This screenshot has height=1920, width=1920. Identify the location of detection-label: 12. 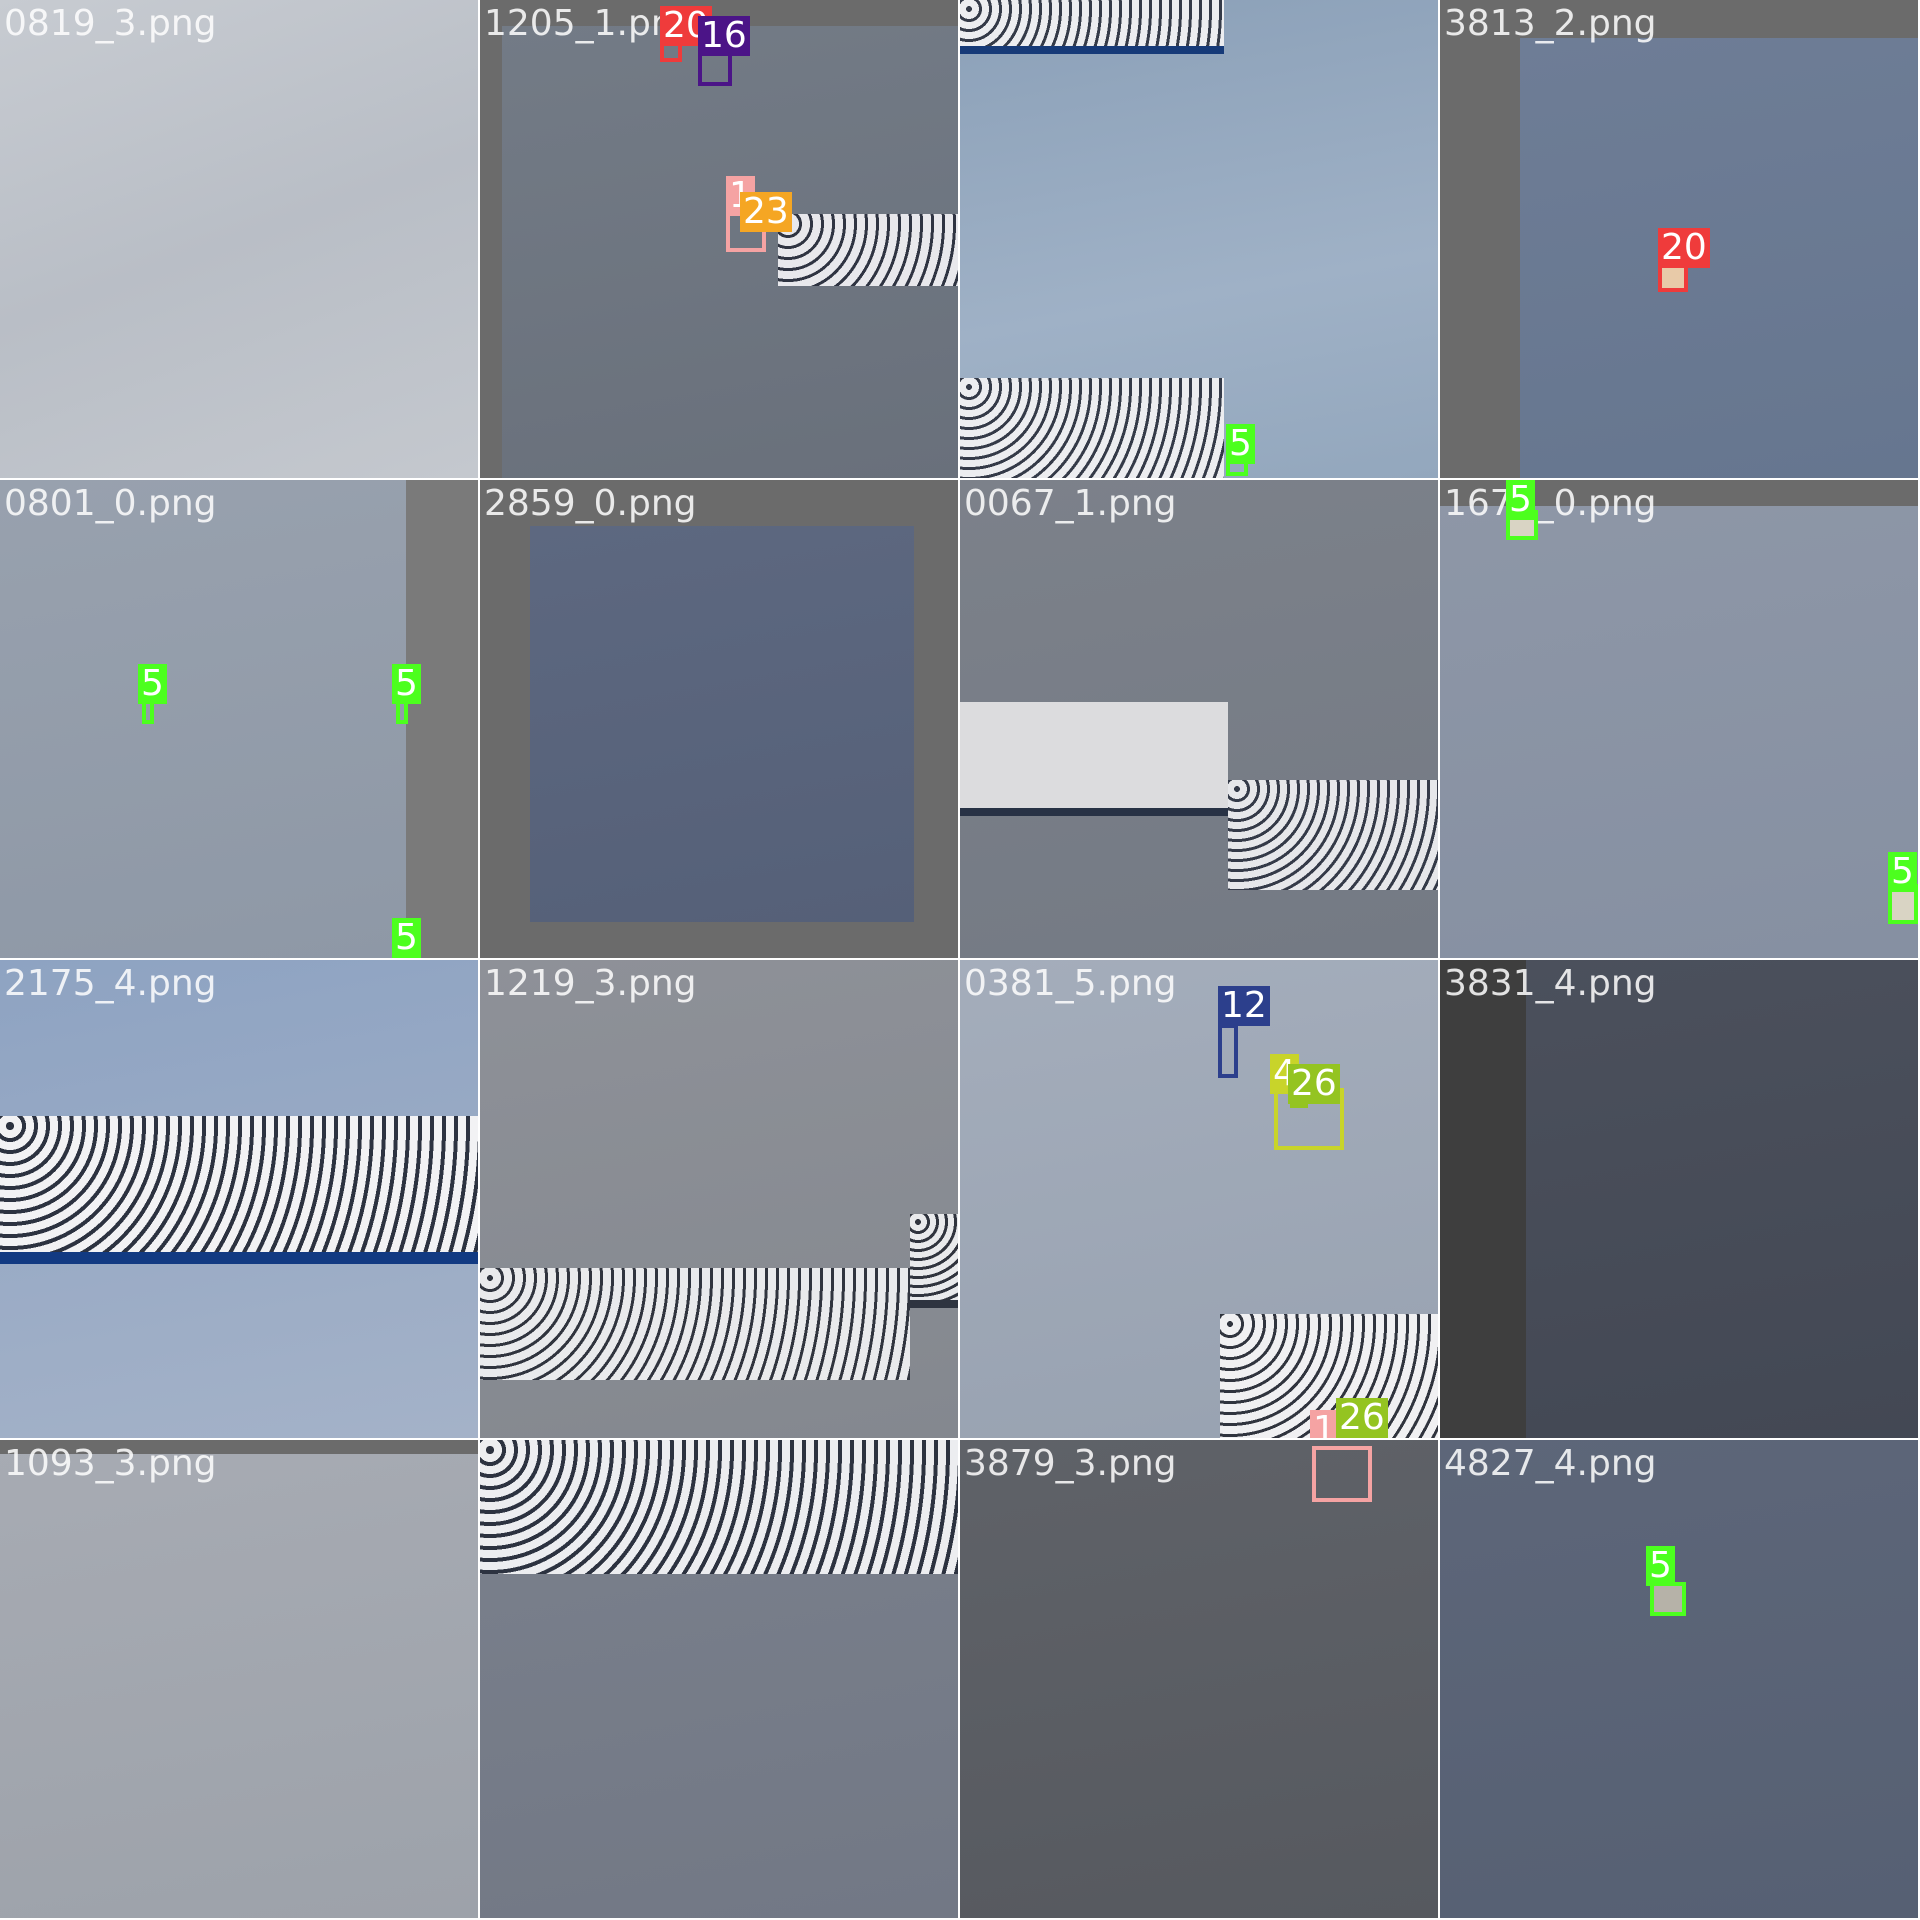
(1244, 1006).